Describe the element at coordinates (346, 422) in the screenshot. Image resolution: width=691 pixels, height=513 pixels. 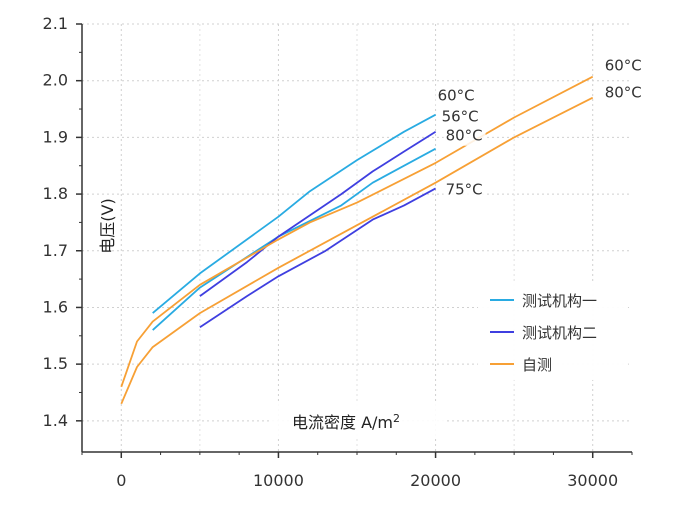
I see `x-axis-title: 电流密度 A/m2` at that location.